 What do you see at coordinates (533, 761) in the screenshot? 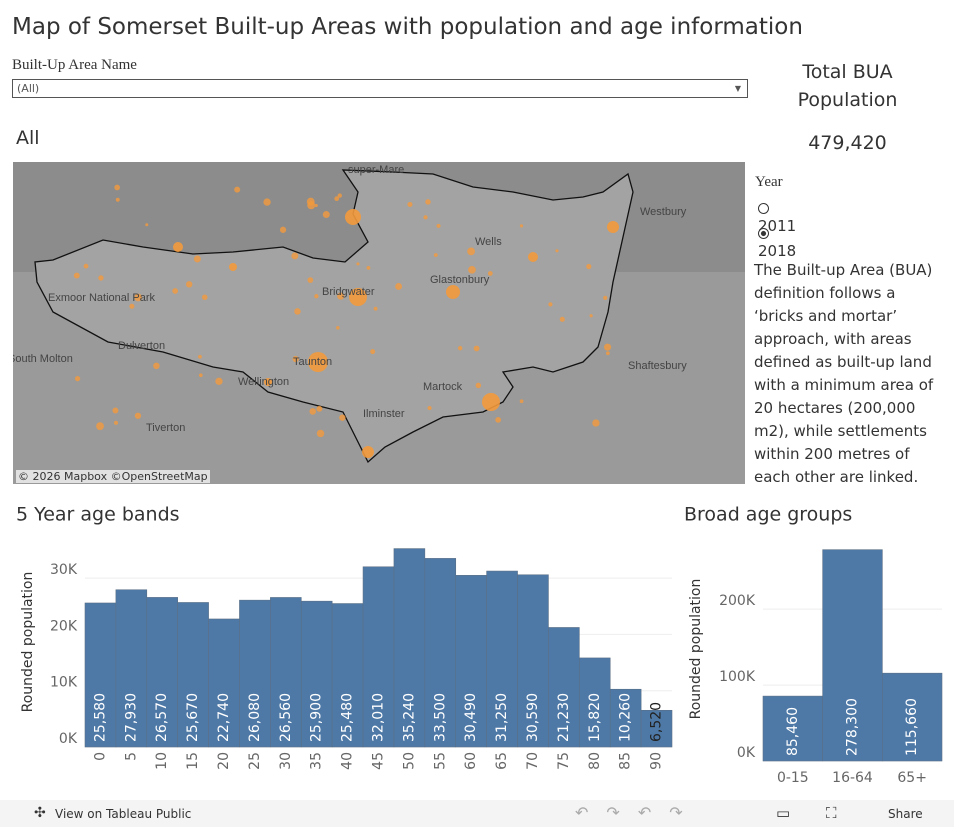
I see `x-tick-label: 70` at bounding box center [533, 761].